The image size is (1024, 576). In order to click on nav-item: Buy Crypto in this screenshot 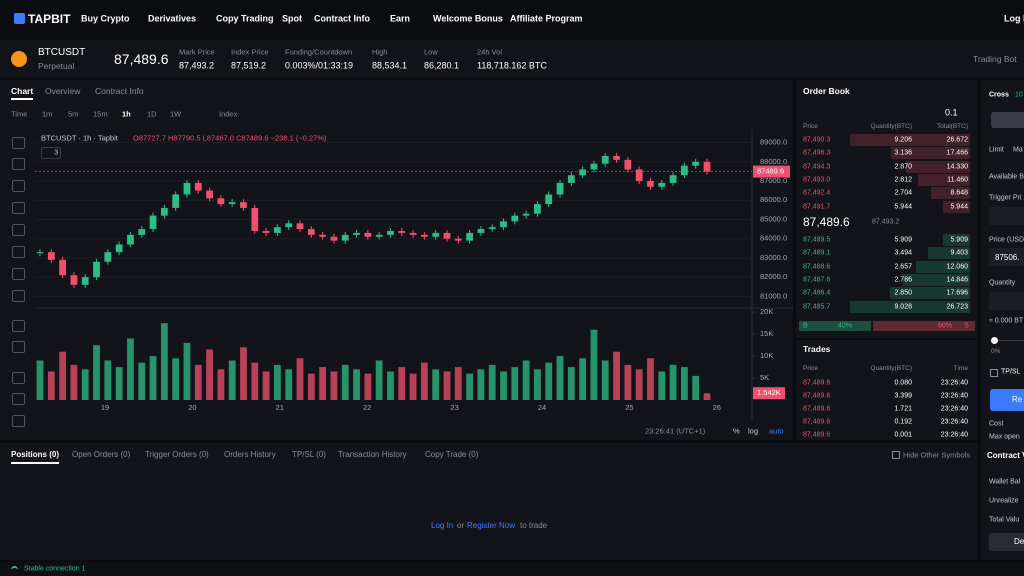, I will do `click(105, 18)`.